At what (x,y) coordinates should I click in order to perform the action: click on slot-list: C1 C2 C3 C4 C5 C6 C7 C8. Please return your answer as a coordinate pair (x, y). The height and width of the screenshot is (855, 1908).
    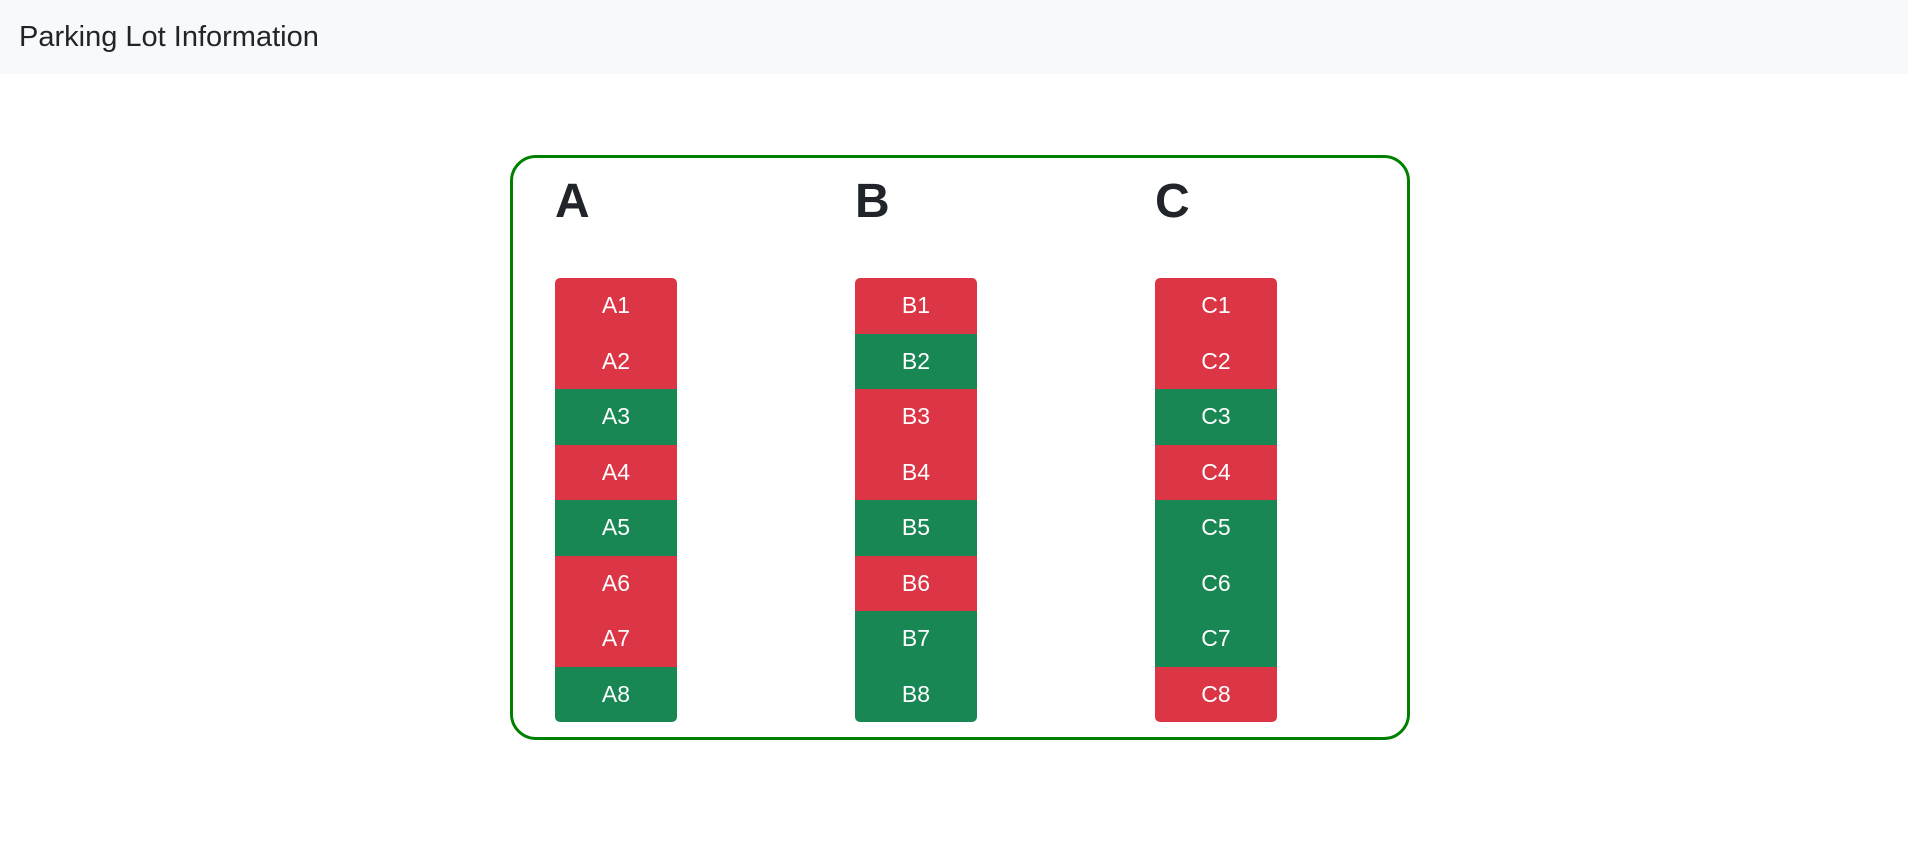
    Looking at the image, I should click on (1216, 500).